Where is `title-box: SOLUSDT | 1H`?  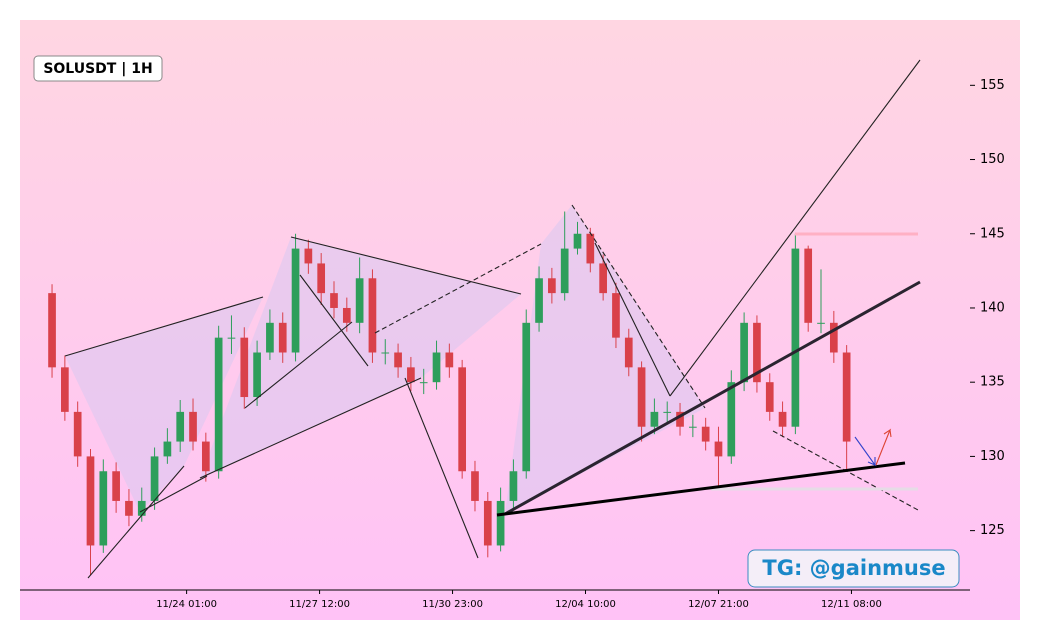 title-box: SOLUSDT | 1H is located at coordinates (98, 68).